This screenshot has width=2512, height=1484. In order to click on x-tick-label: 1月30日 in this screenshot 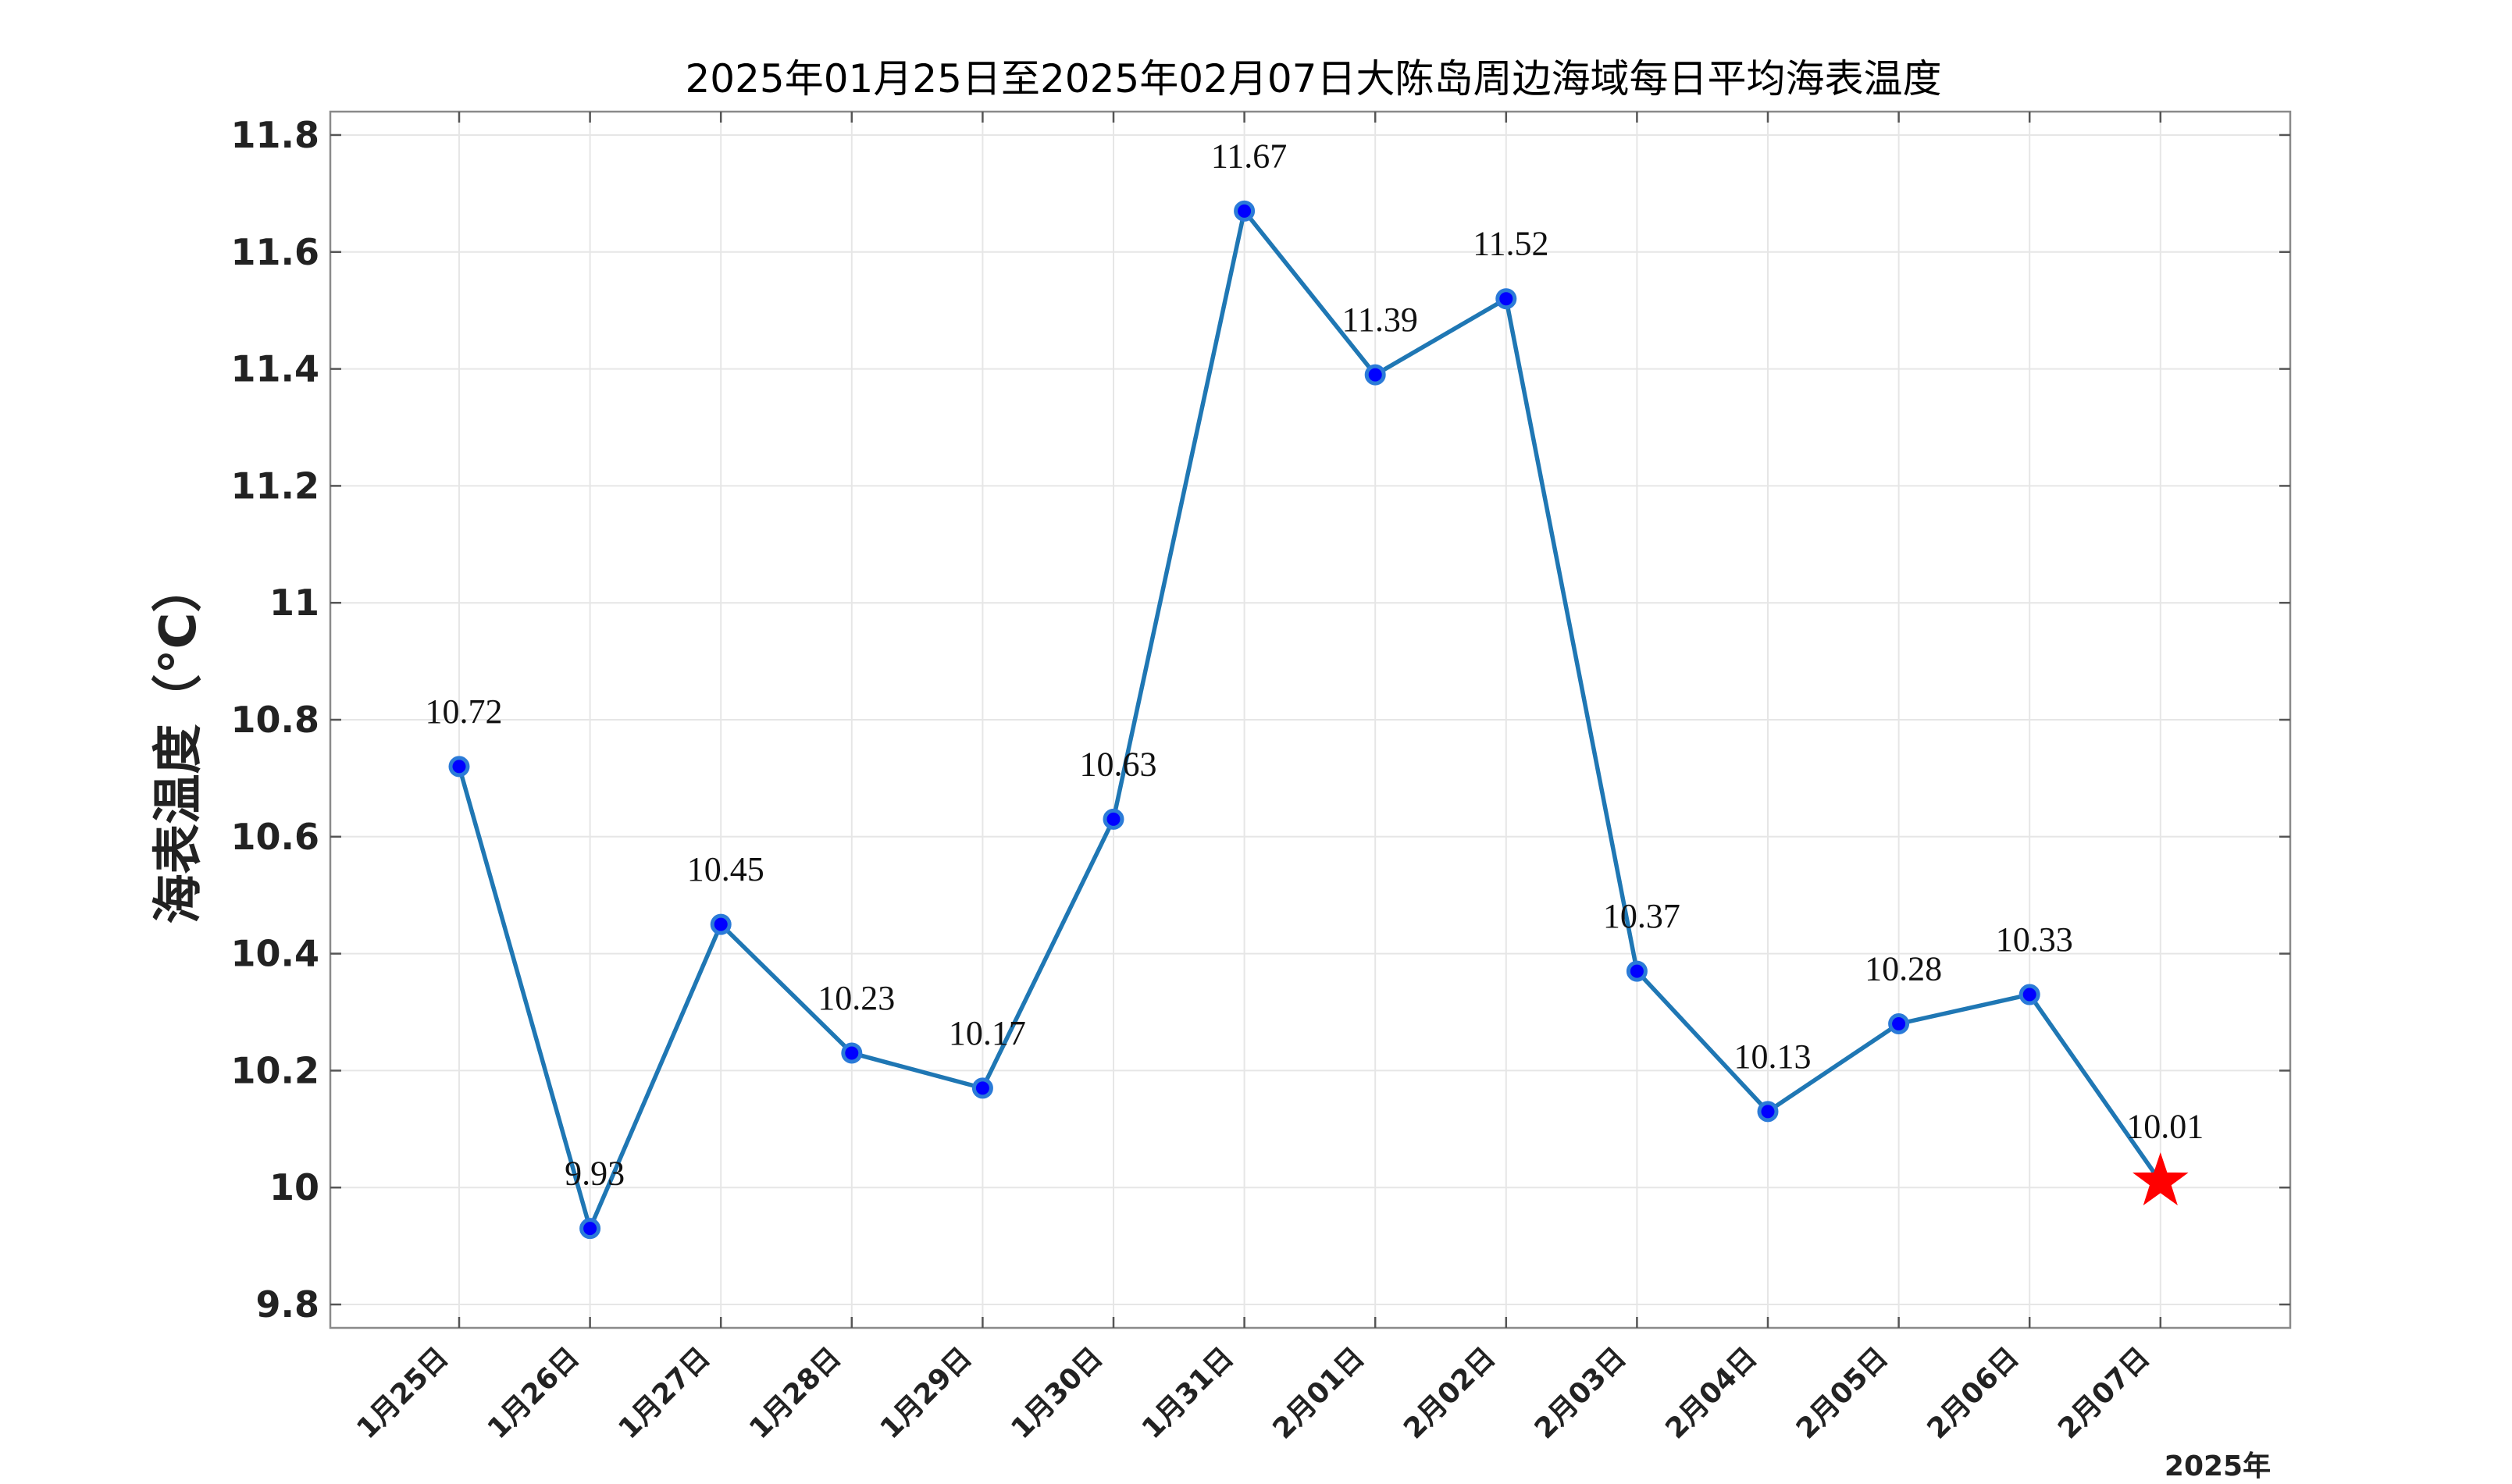, I will do `click(1057, 1393)`.